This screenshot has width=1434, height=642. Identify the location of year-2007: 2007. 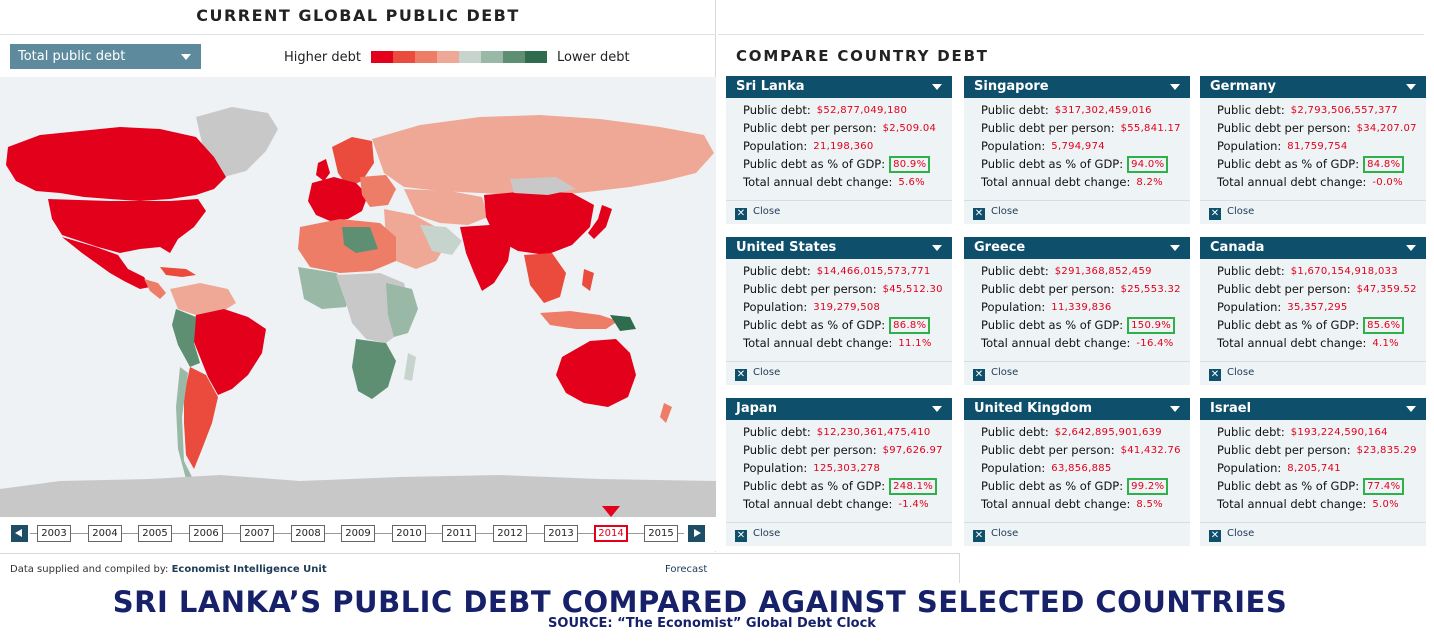
(257, 533).